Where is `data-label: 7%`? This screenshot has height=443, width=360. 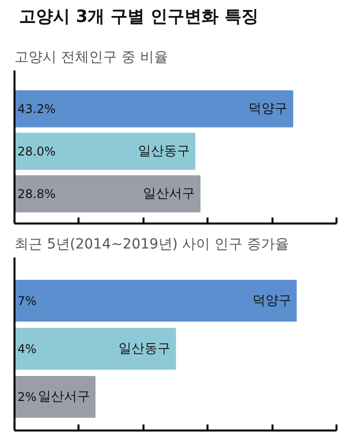
data-label: 7% is located at coordinates (27, 301).